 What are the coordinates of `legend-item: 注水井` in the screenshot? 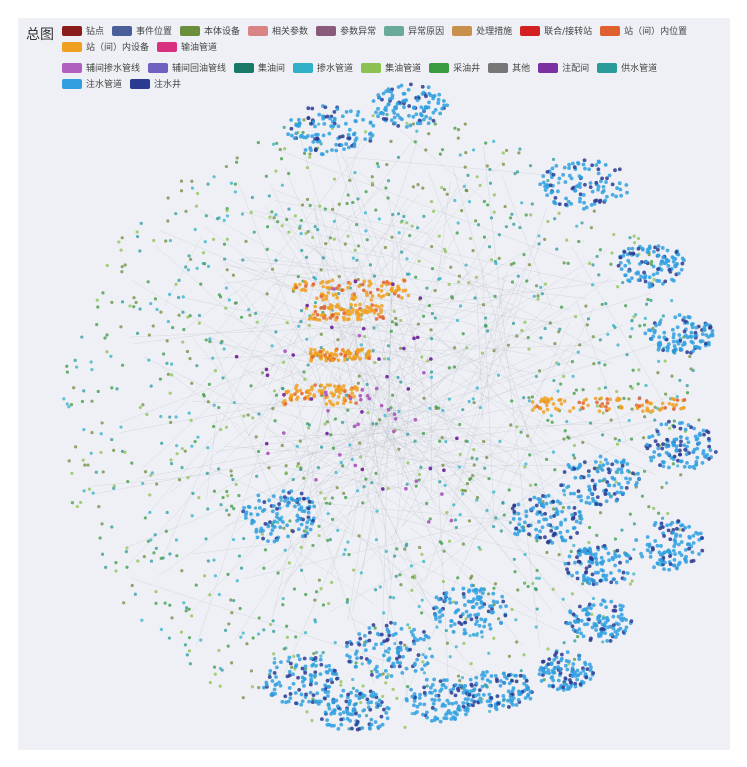 It's located at (155, 84).